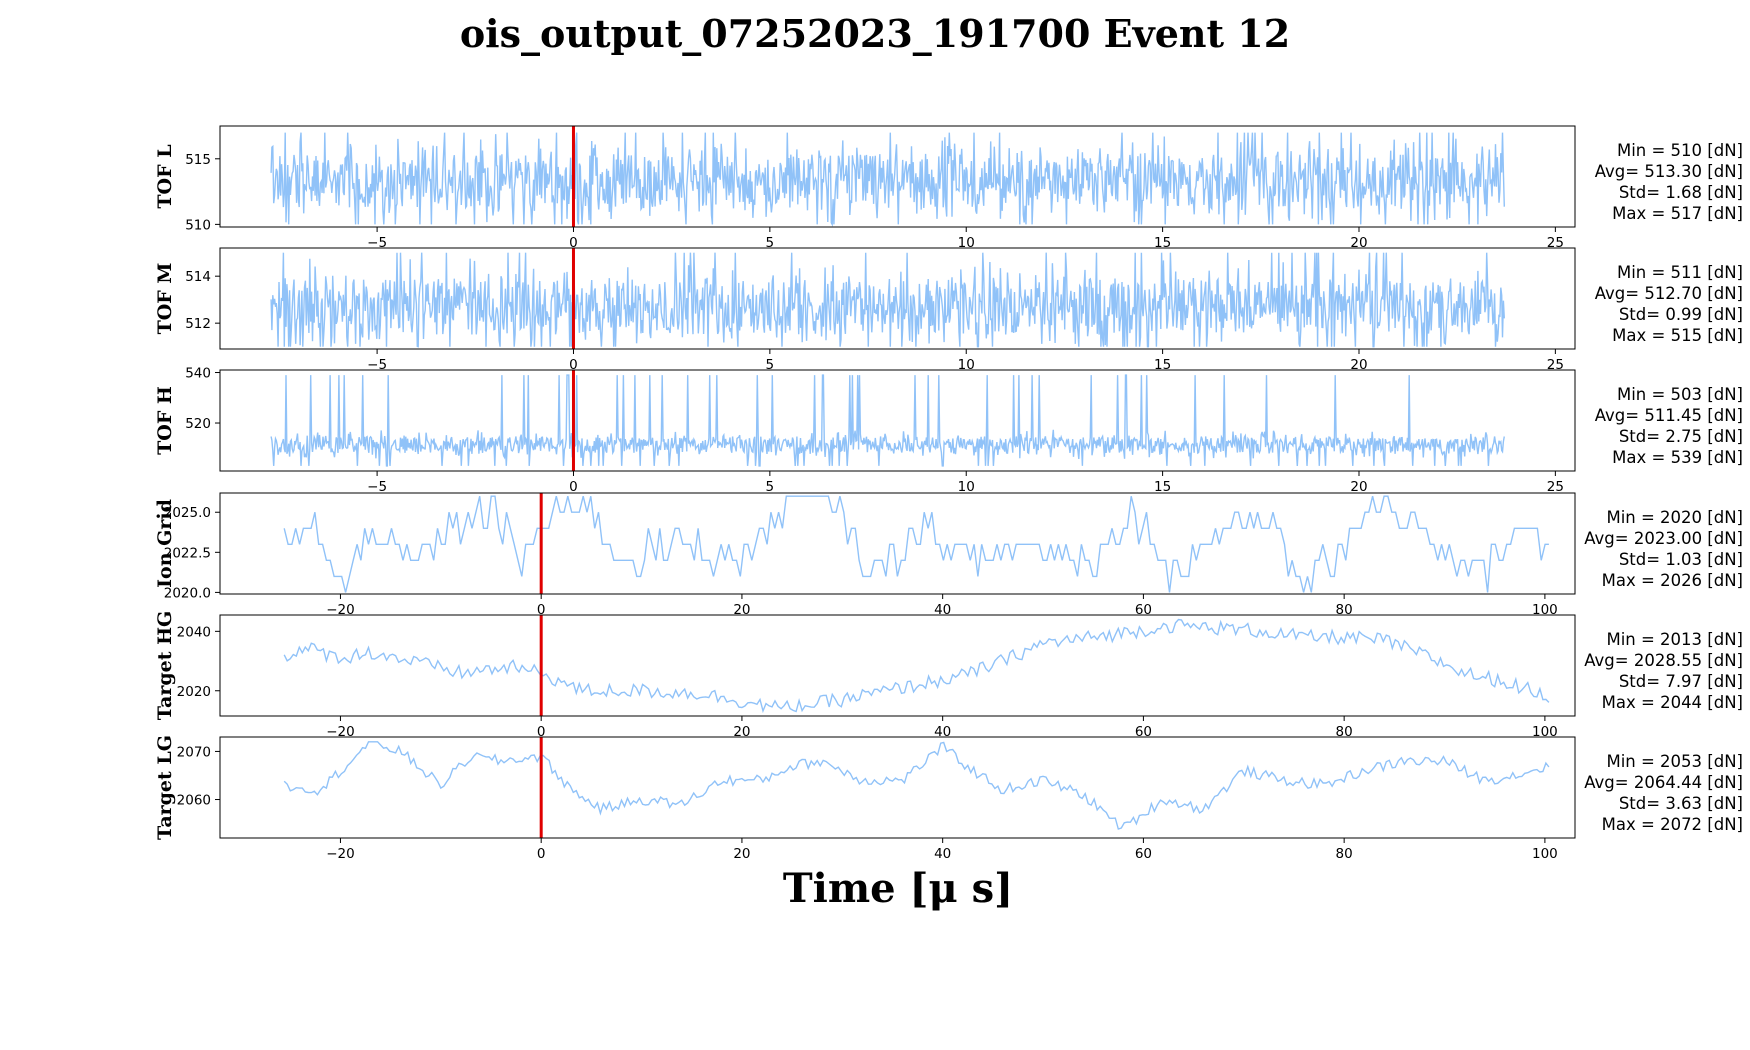 This screenshot has height=1050, width=1750. I want to click on y-axis-label: Ion Grid, so click(165, 543).